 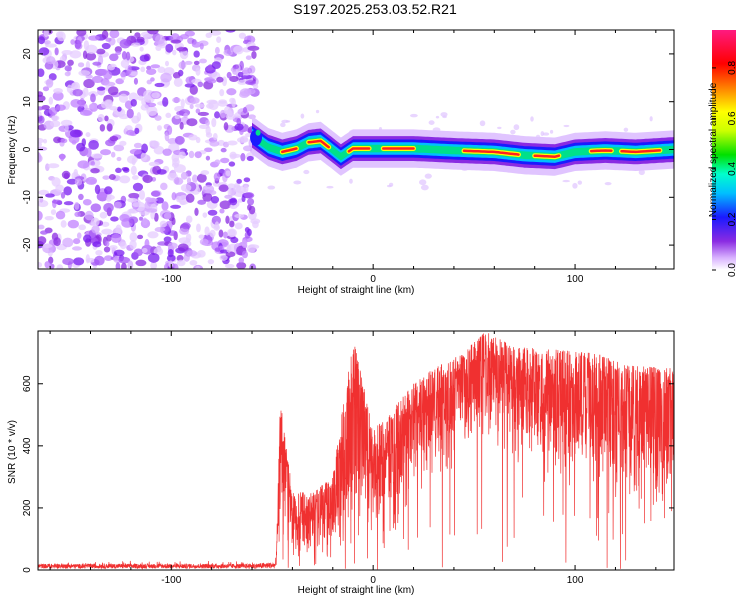 I want to click on y-tick-label: 200, so click(x=27, y=507).